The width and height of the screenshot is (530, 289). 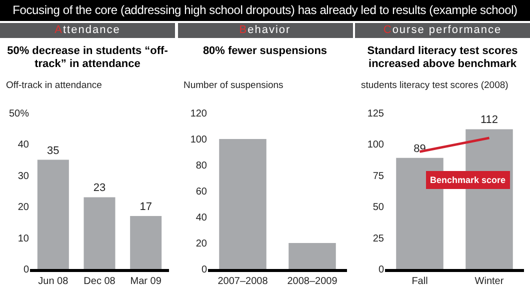 What do you see at coordinates (87, 30) in the screenshot?
I see `chart-title: Attendance` at bounding box center [87, 30].